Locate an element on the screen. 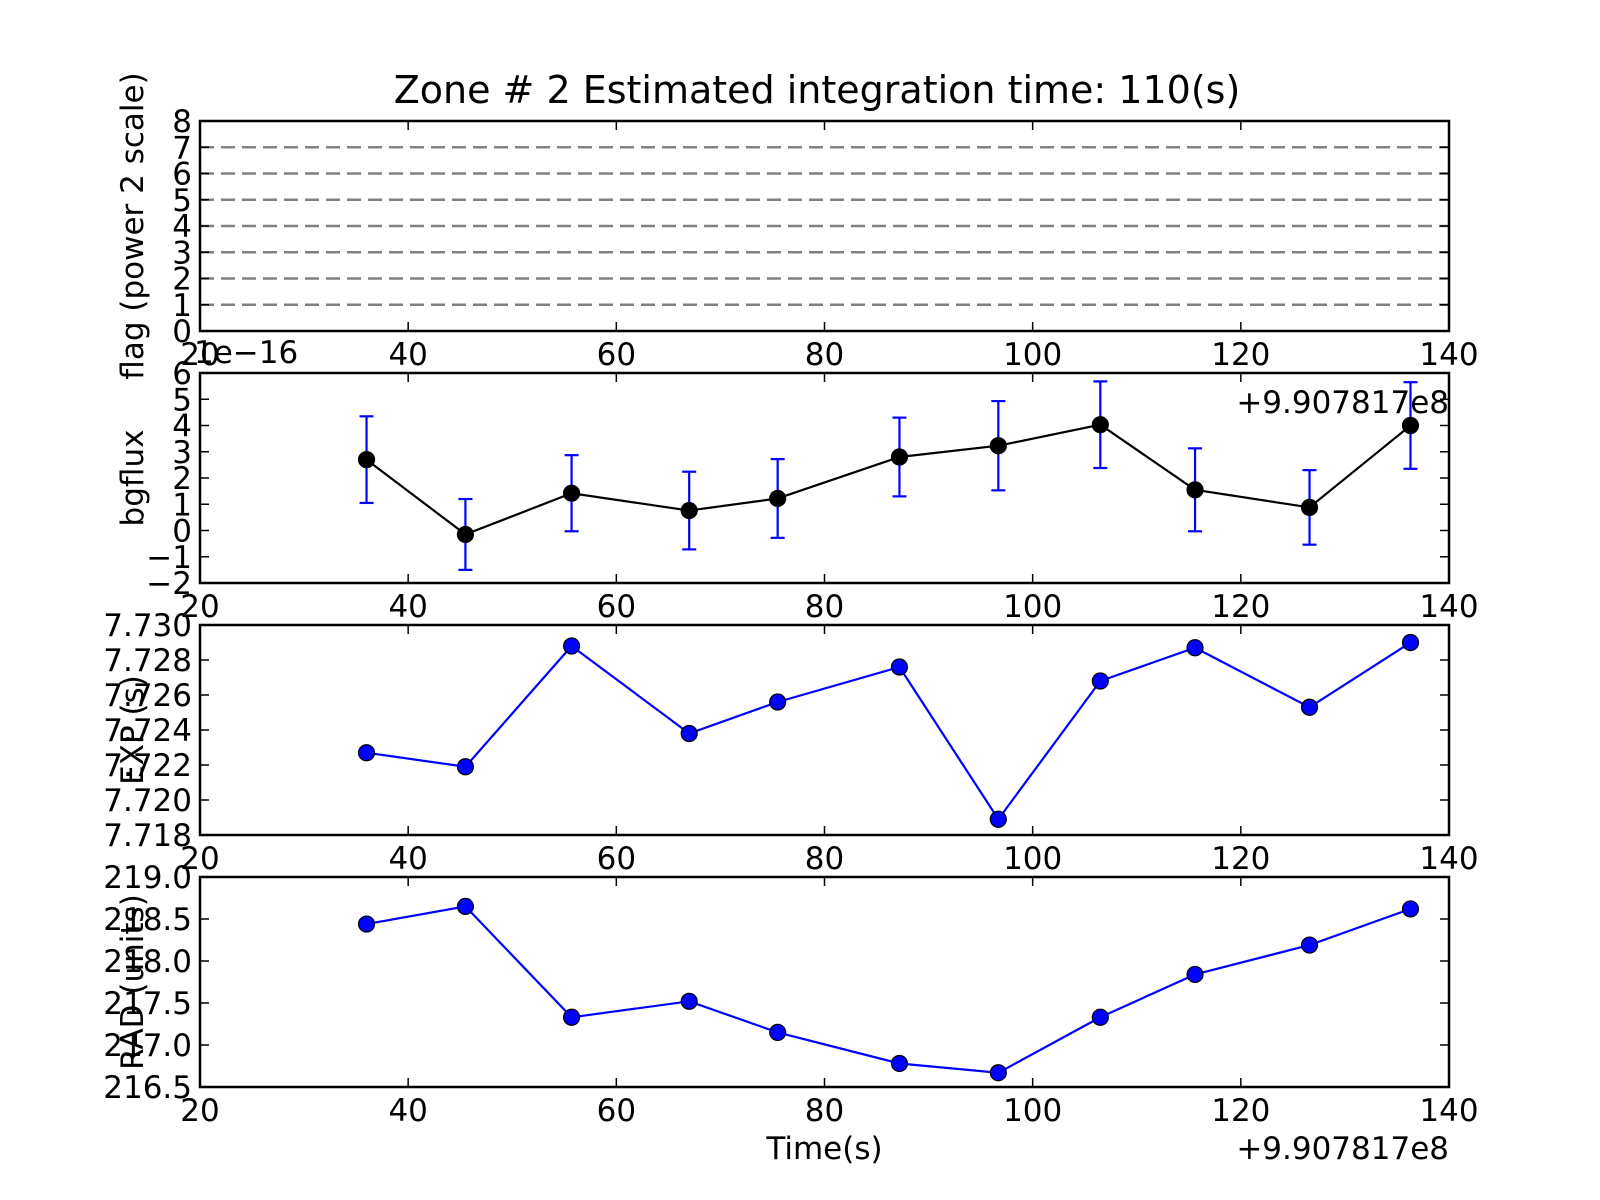  bgflux-axes-frame is located at coordinates (824, 478).